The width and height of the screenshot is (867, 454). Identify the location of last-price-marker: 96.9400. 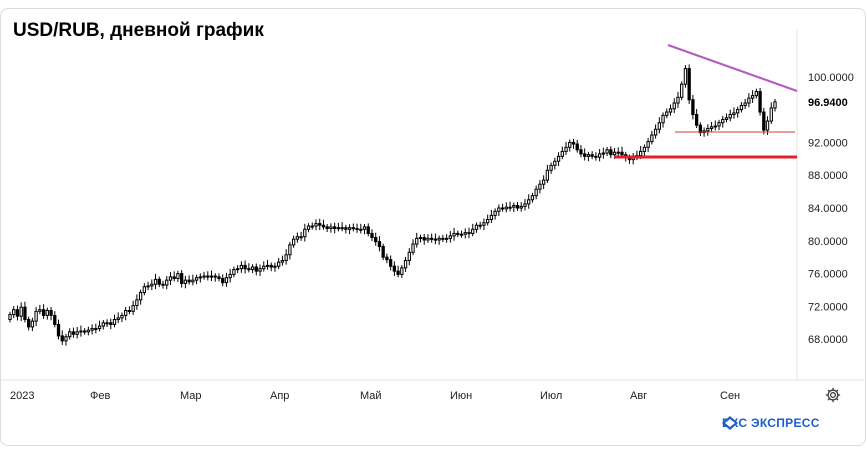
(830, 101).